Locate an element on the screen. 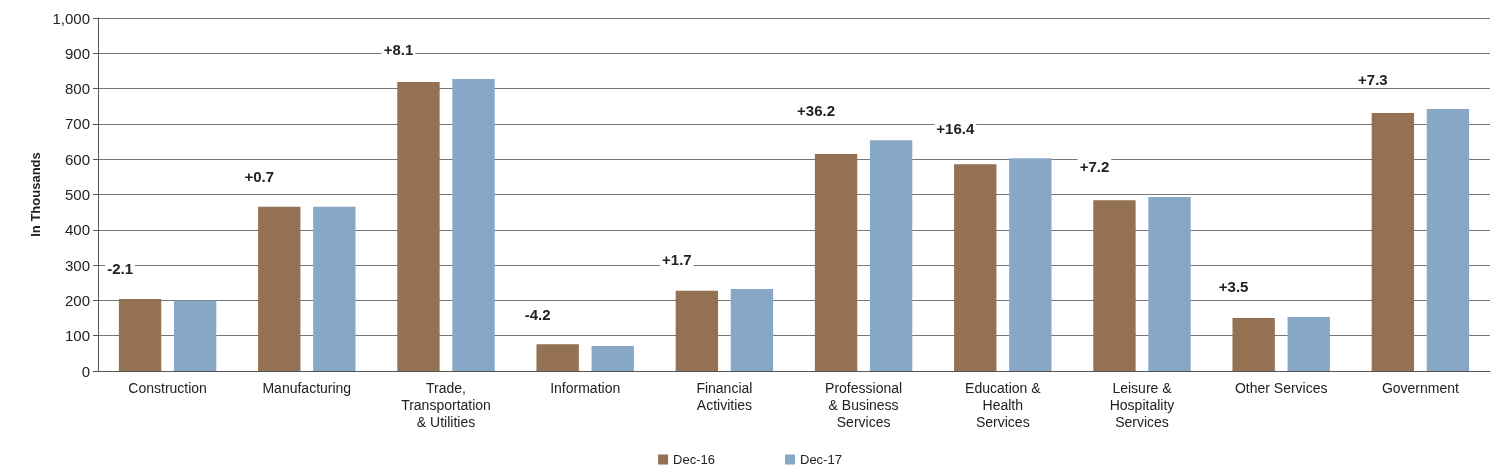  y-tick-label: 500 is located at coordinates (77, 194).